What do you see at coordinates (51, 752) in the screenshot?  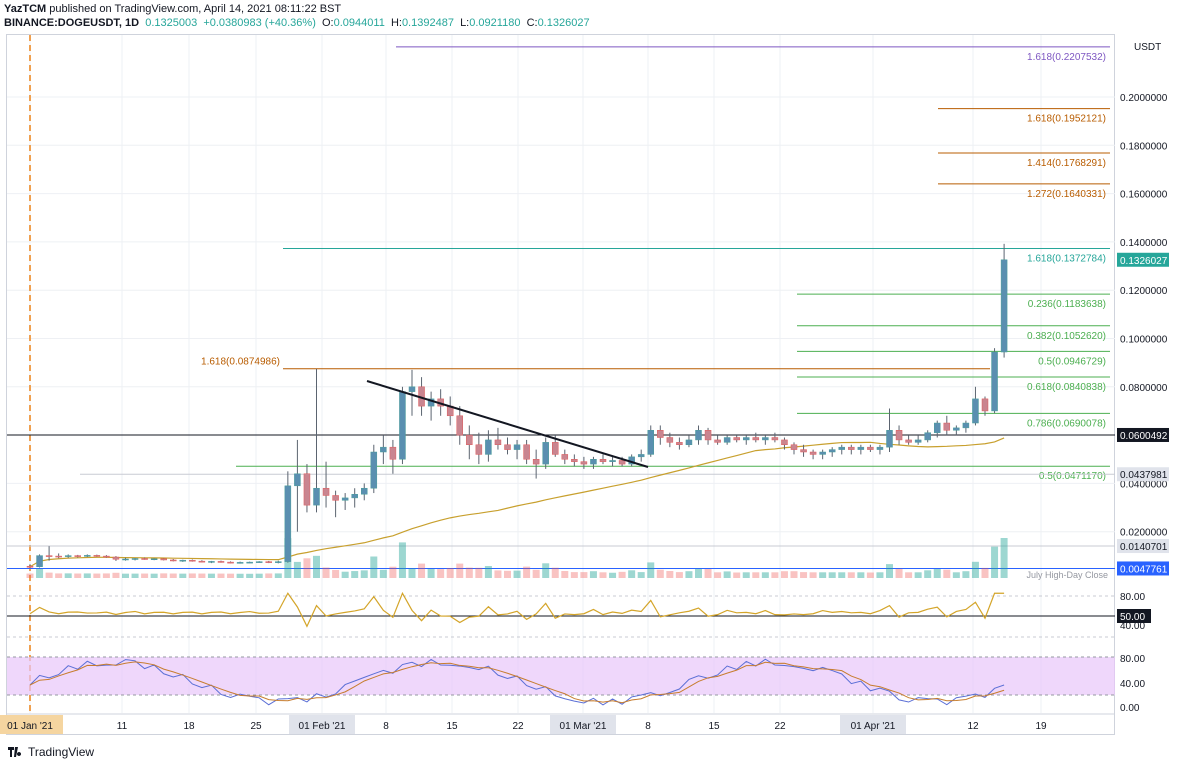 I see `tradingview-brand: TradingView` at bounding box center [51, 752].